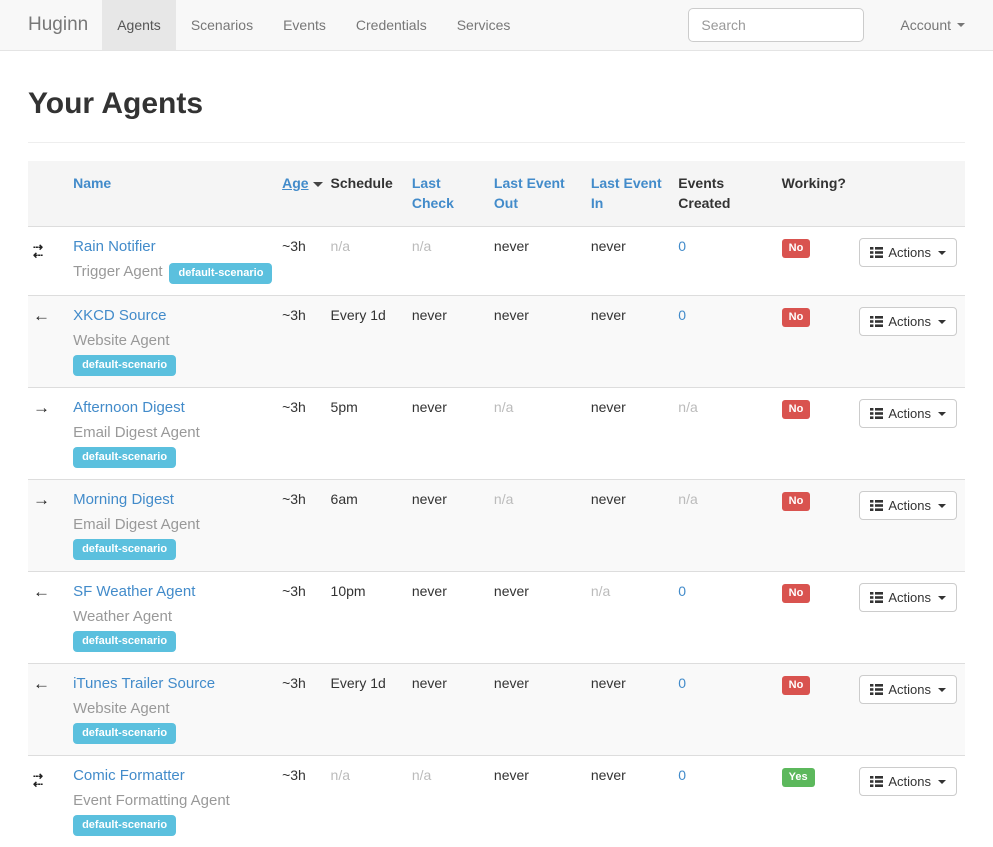  What do you see at coordinates (222, 25) in the screenshot?
I see `nav-item-scenarios: Scenarios` at bounding box center [222, 25].